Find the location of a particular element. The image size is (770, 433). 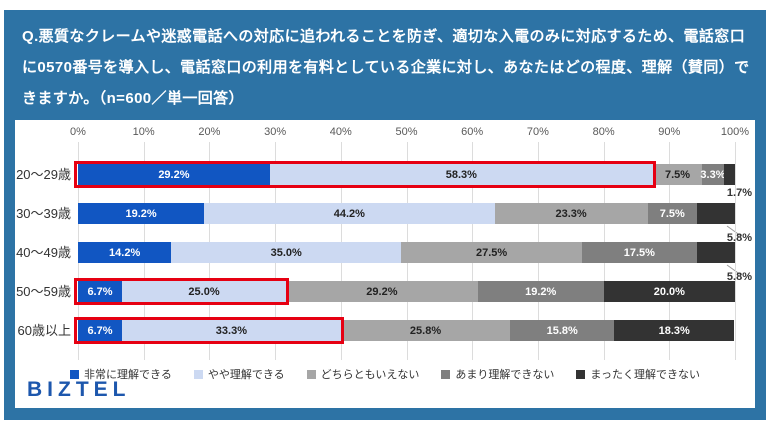

segment-value-label: 3.3% is located at coordinates (713, 174).